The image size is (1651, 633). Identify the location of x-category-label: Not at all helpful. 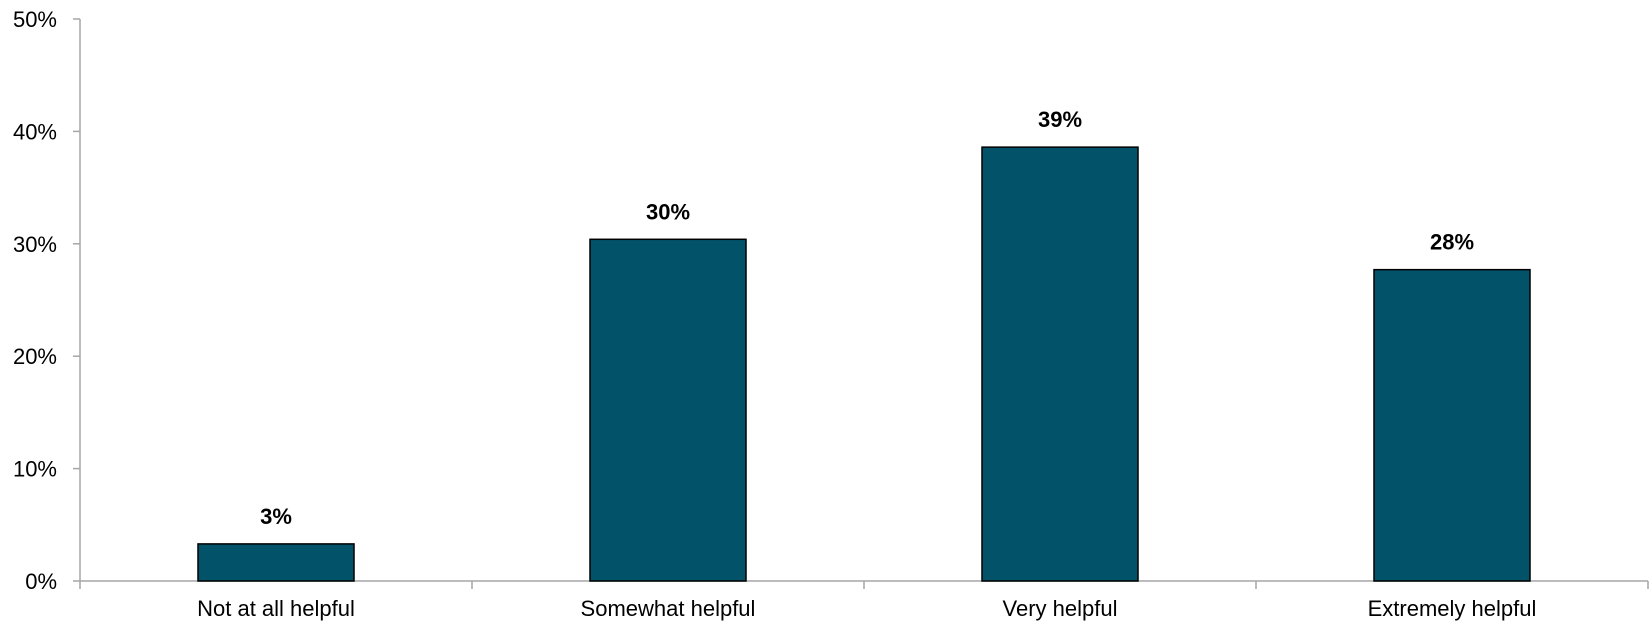
(276, 608).